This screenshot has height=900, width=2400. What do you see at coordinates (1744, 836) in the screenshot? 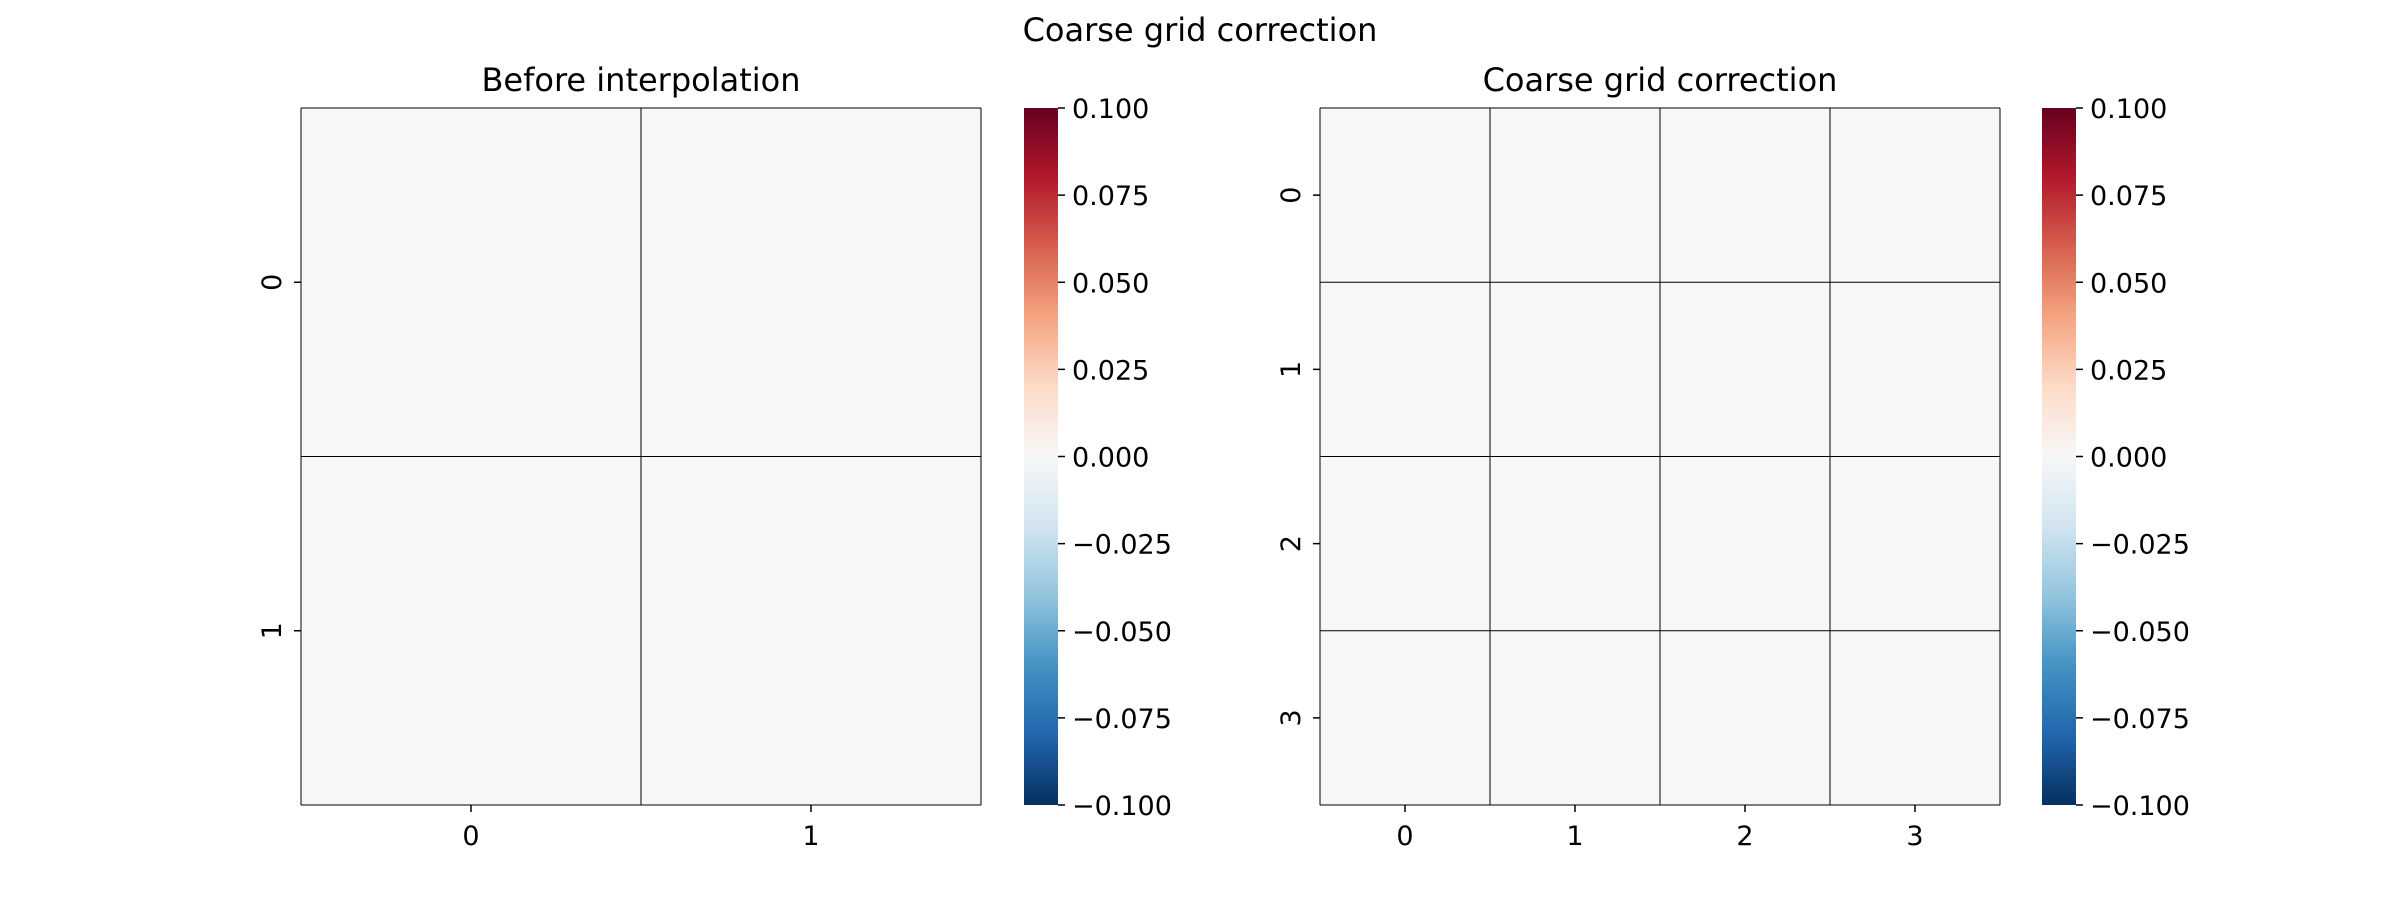
I see `x-tick-label: 2` at bounding box center [1744, 836].